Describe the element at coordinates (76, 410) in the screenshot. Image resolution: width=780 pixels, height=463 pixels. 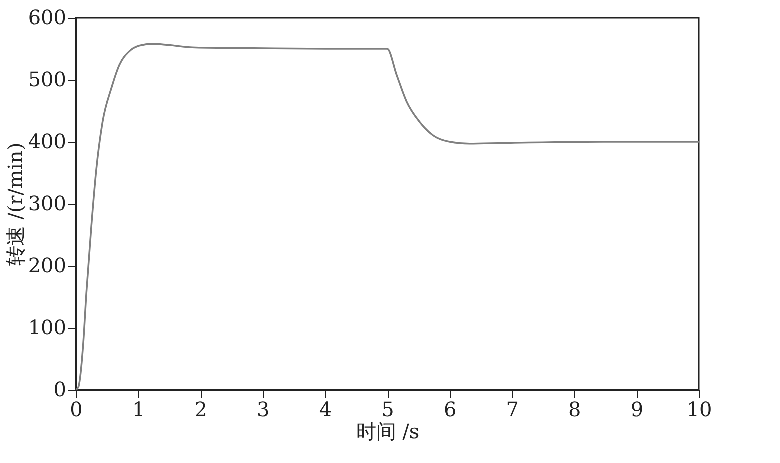
I see `x-tick-label: 0` at that location.